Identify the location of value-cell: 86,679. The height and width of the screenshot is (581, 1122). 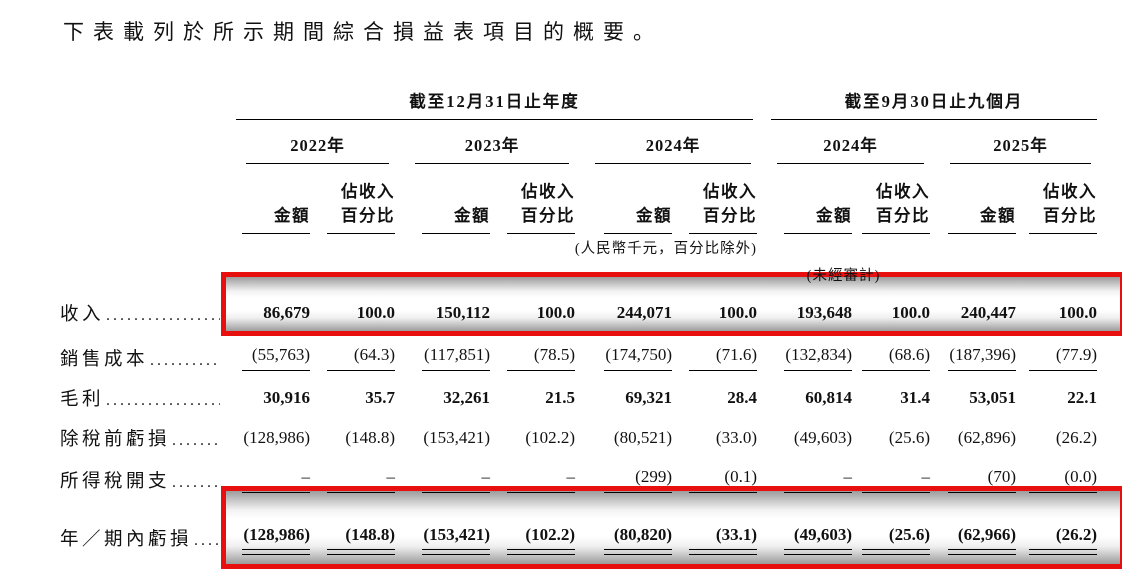
(286, 312).